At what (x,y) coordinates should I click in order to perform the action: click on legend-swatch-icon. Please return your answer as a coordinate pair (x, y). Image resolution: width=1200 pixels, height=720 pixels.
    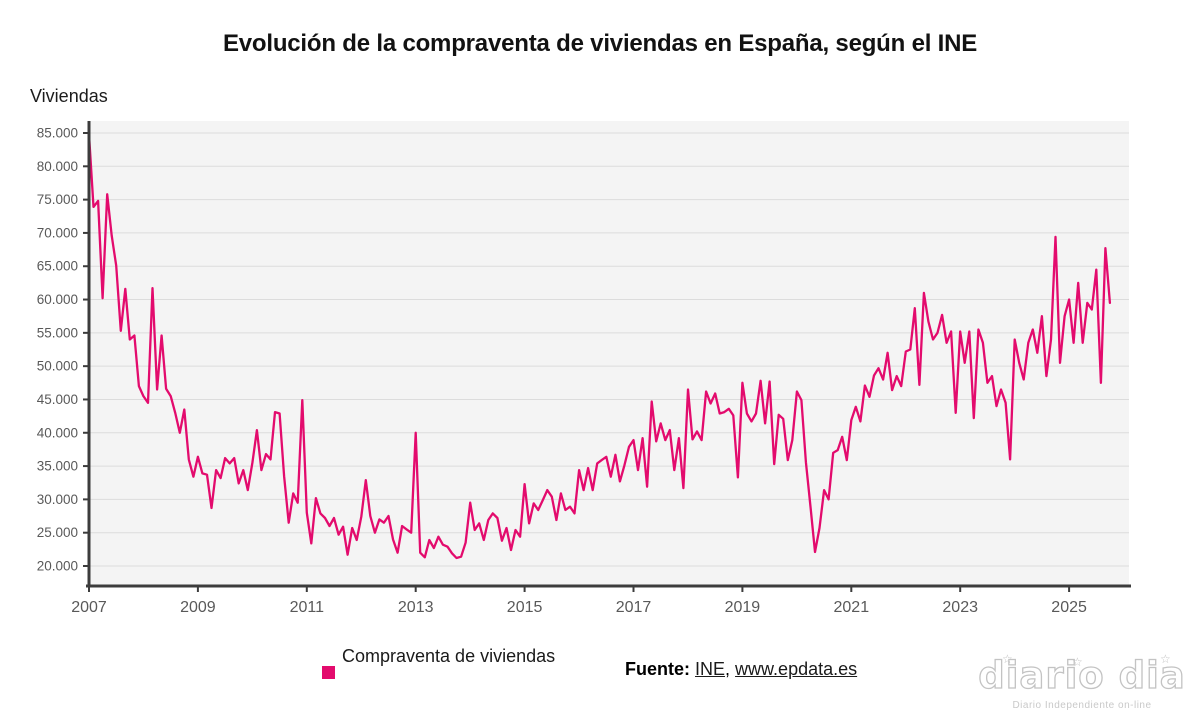
    Looking at the image, I should click on (328, 672).